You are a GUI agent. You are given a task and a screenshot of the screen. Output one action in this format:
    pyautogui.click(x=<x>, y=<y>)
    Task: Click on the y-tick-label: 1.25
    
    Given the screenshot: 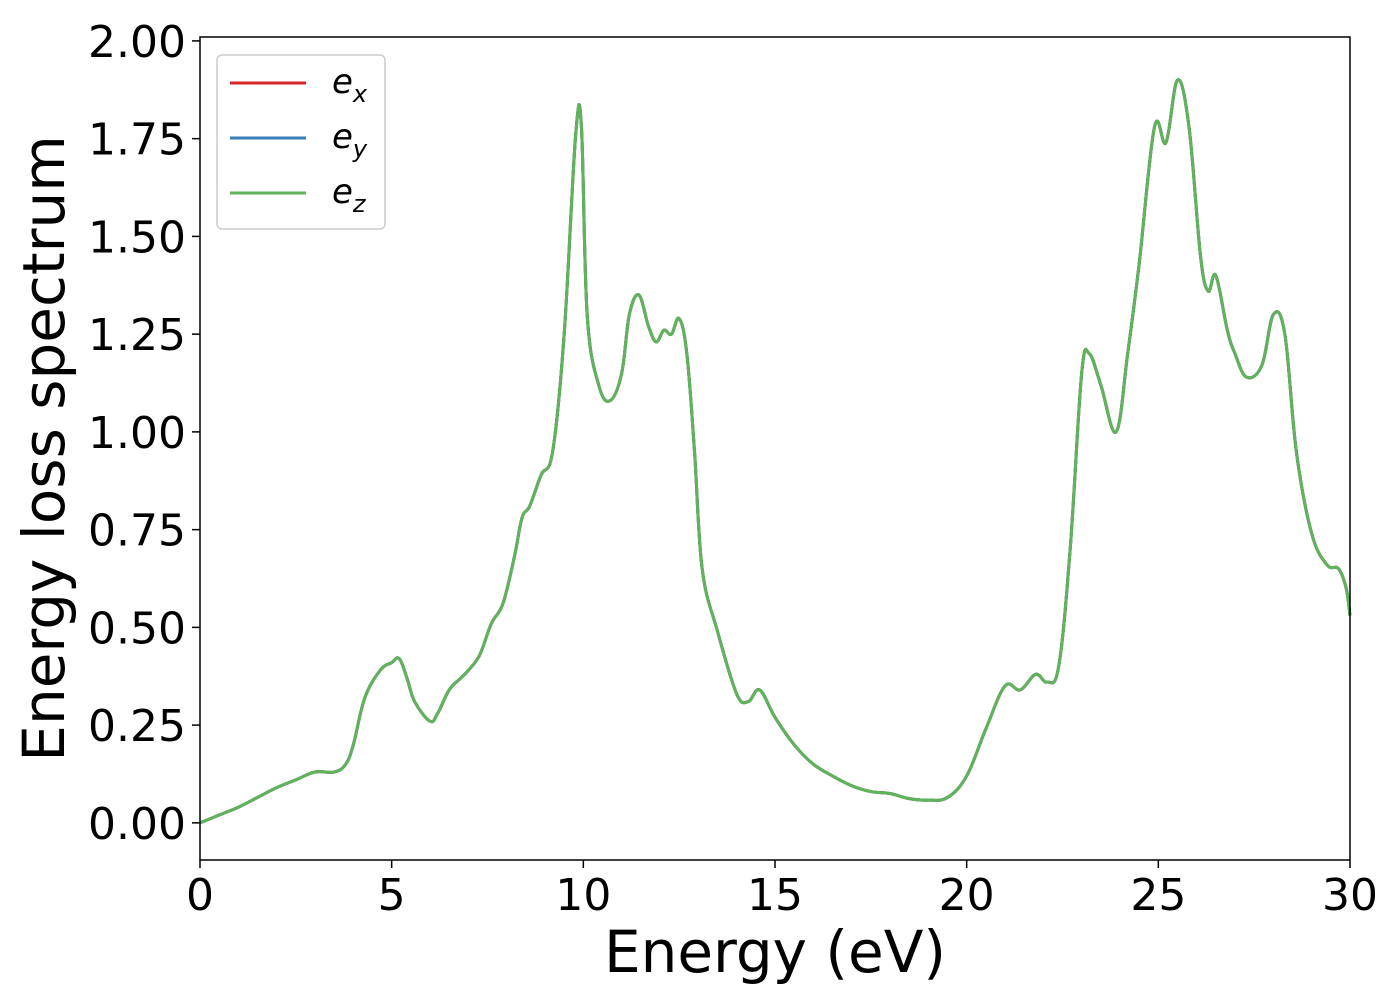 What is the action you would take?
    pyautogui.click(x=137, y=335)
    